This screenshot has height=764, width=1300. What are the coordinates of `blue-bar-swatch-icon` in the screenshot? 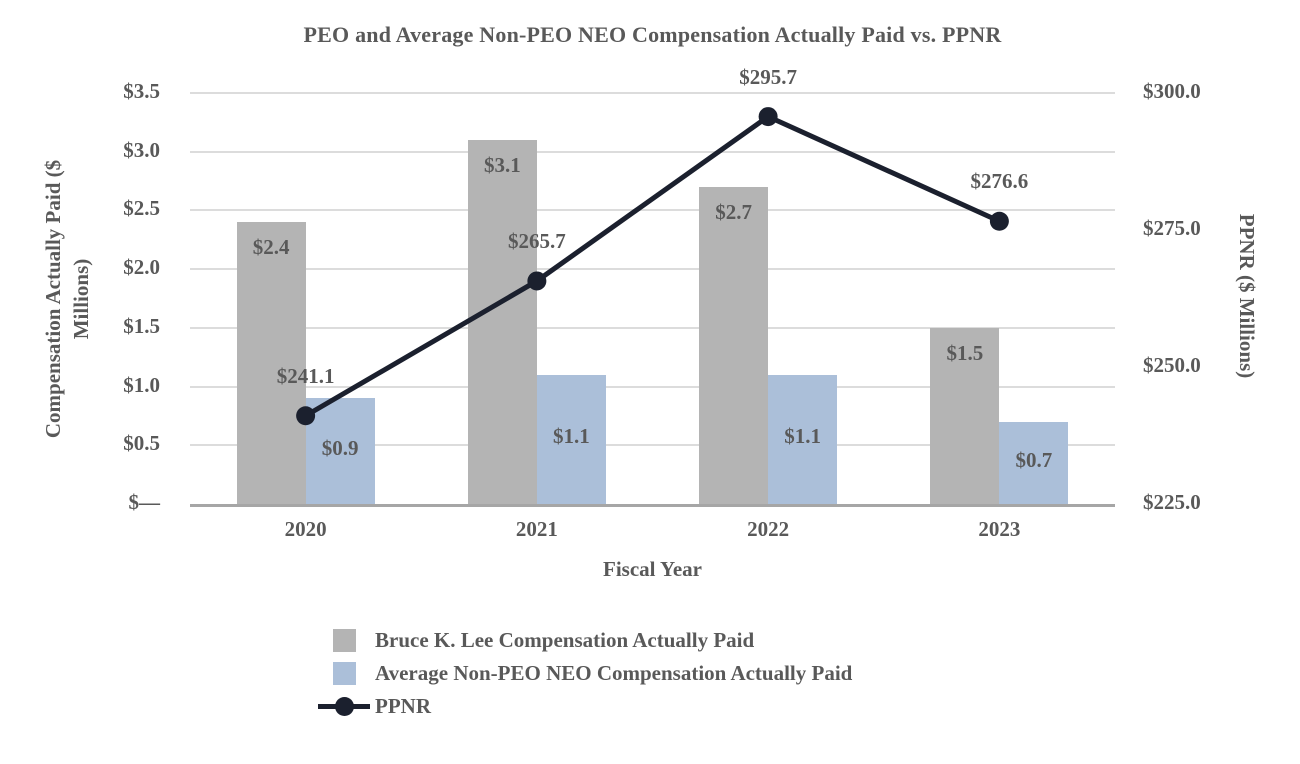 It's located at (344, 673).